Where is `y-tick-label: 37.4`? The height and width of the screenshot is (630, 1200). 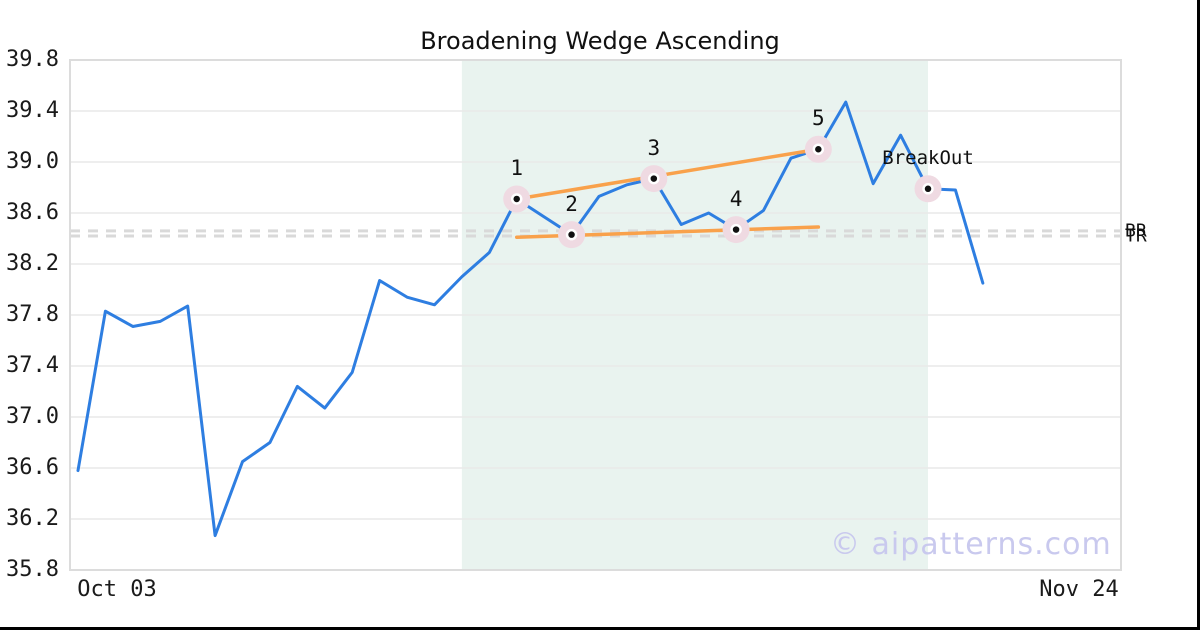 y-tick-label: 37.4 is located at coordinates (32, 365).